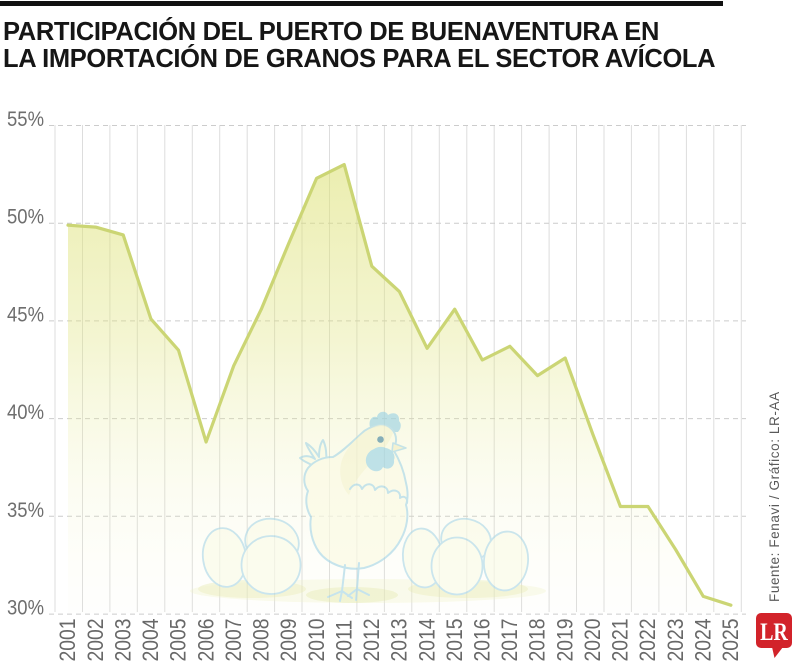 Image resolution: width=800 pixels, height=666 pixels. What do you see at coordinates (344, 641) in the screenshot?
I see `svg-text: 2011` at bounding box center [344, 641].